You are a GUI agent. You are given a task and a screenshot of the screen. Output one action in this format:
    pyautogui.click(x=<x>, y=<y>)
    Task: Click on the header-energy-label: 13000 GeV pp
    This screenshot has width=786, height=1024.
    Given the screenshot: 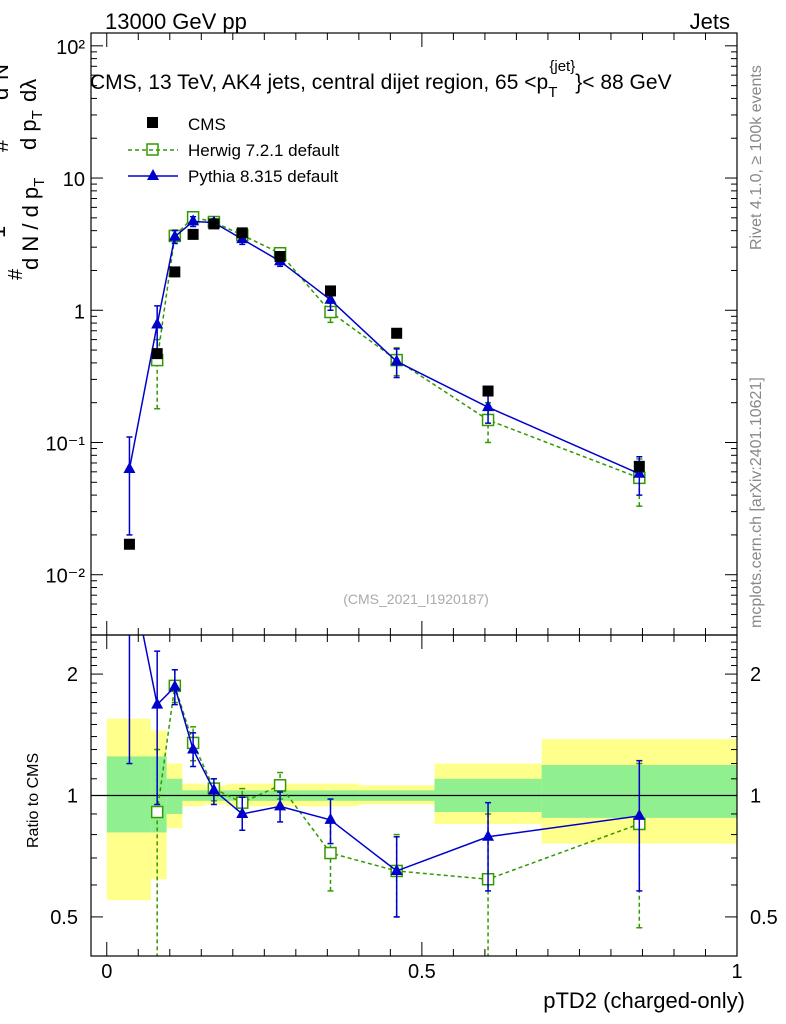 What is the action you would take?
    pyautogui.click(x=176, y=21)
    